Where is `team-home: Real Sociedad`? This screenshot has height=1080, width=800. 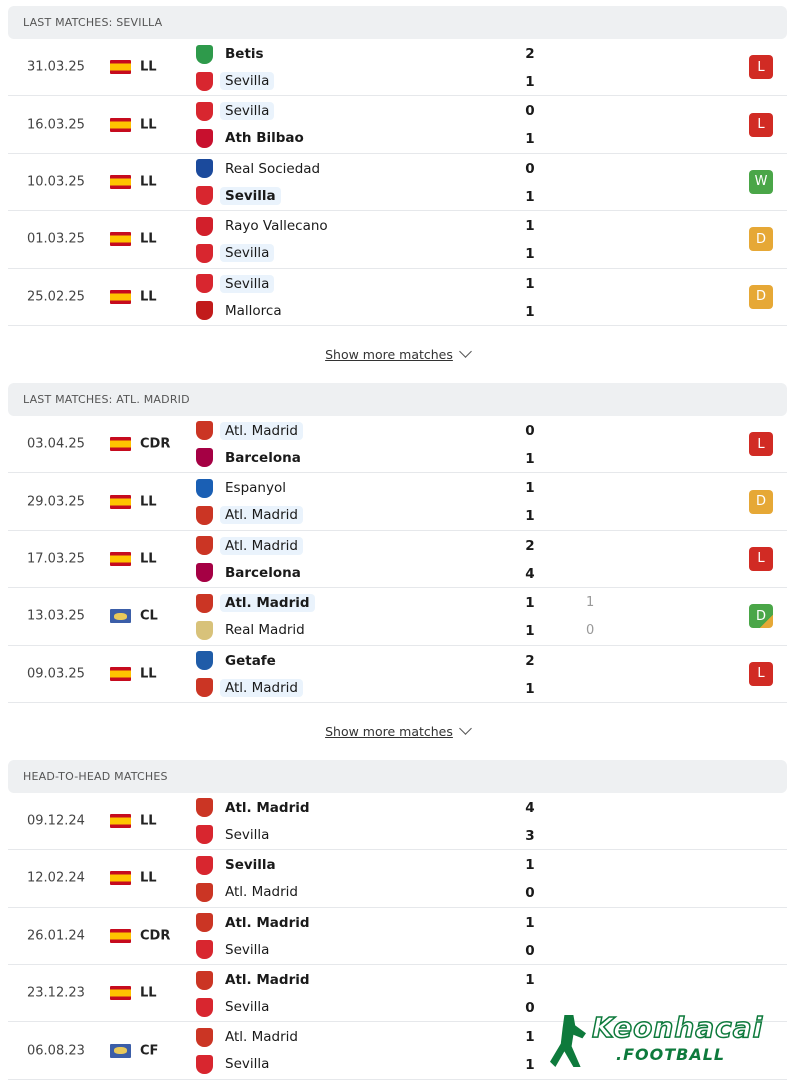 team-home: Real Sociedad is located at coordinates (260, 169).